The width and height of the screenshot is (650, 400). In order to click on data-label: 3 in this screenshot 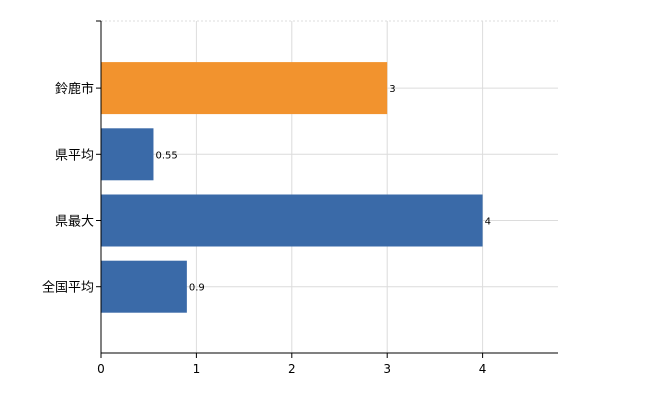, I will do `click(392, 89)`.